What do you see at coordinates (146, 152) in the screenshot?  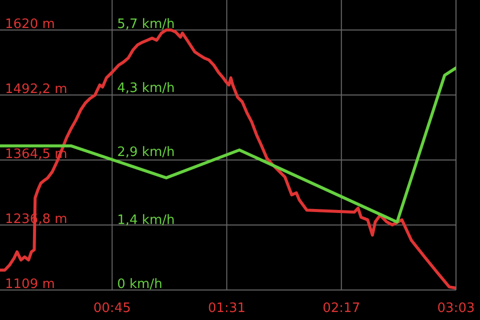 I see `y2-tick-label: 2,9 km/h` at bounding box center [146, 152].